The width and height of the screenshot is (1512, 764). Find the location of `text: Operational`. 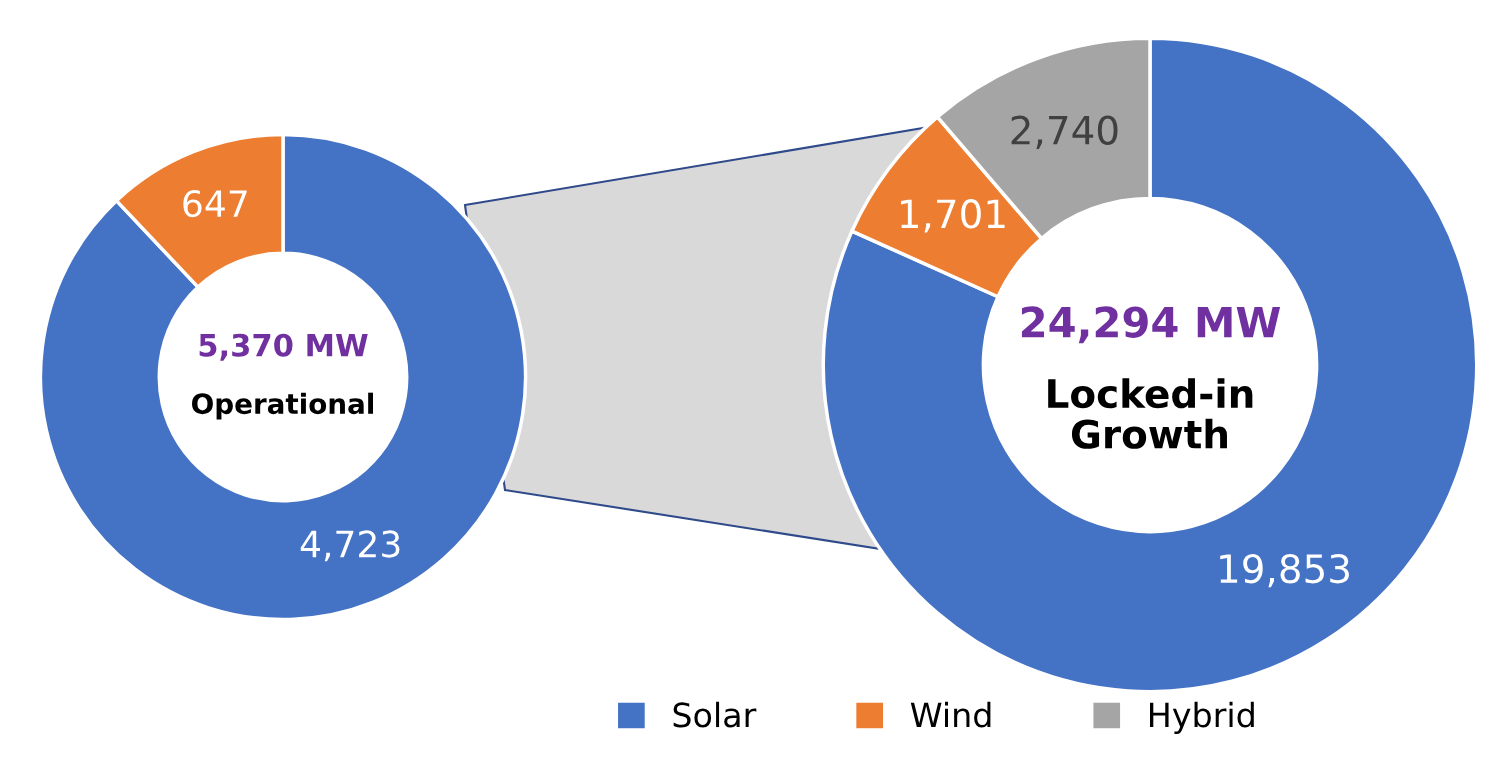

text: Operational is located at coordinates (283, 406).